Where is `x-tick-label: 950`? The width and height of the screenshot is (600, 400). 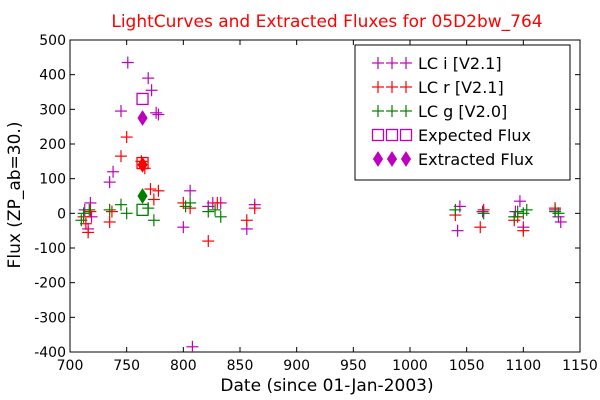
x-tick-label: 950 is located at coordinates (353, 366).